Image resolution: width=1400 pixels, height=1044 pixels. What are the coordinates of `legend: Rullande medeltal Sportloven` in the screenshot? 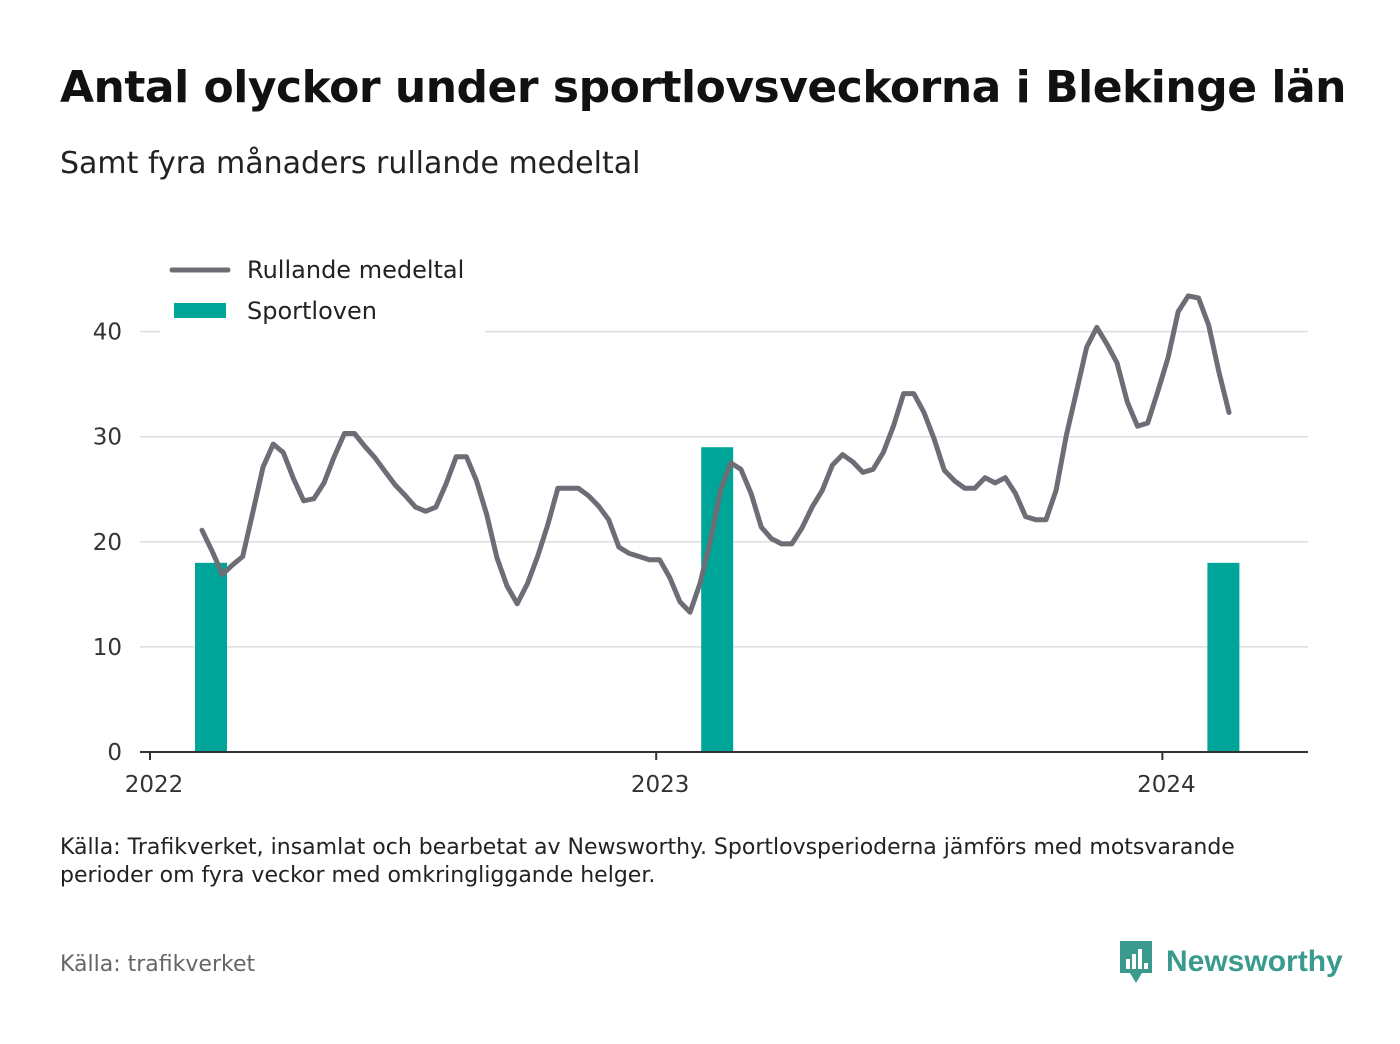 It's located at (322, 293).